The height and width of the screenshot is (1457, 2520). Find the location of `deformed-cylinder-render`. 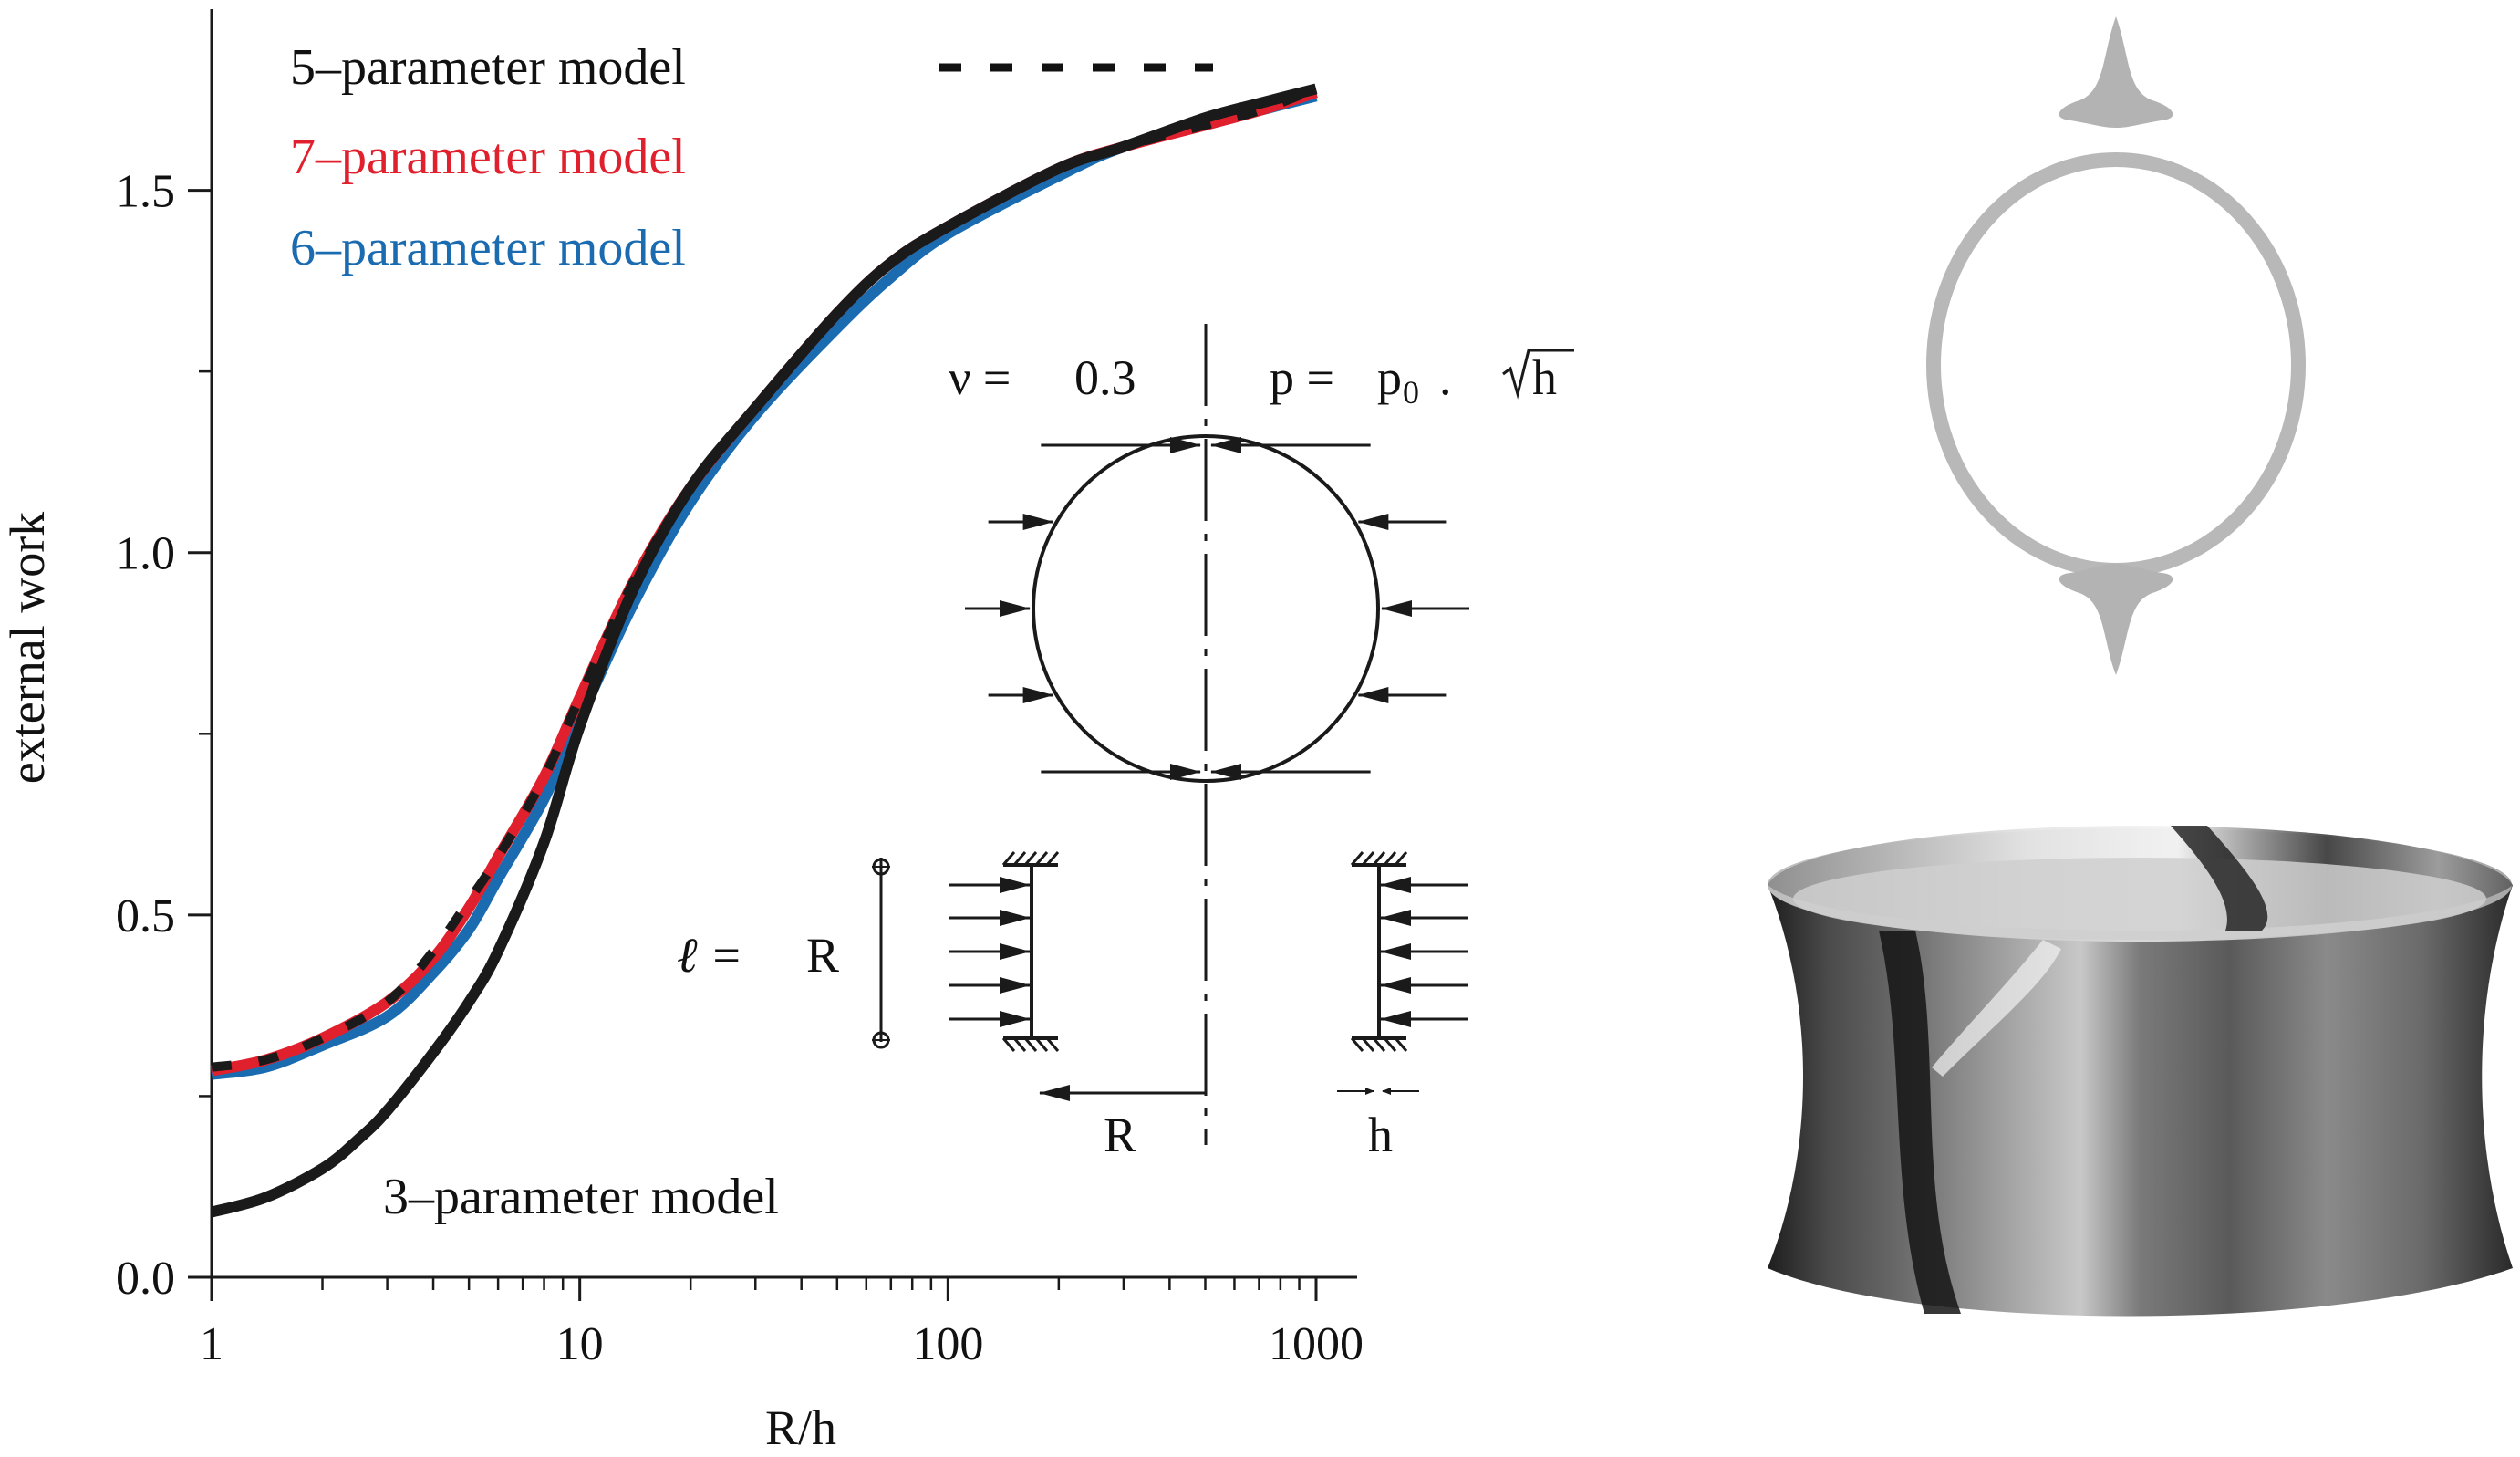

deformed-cylinder-render is located at coordinates (2140, 1071).